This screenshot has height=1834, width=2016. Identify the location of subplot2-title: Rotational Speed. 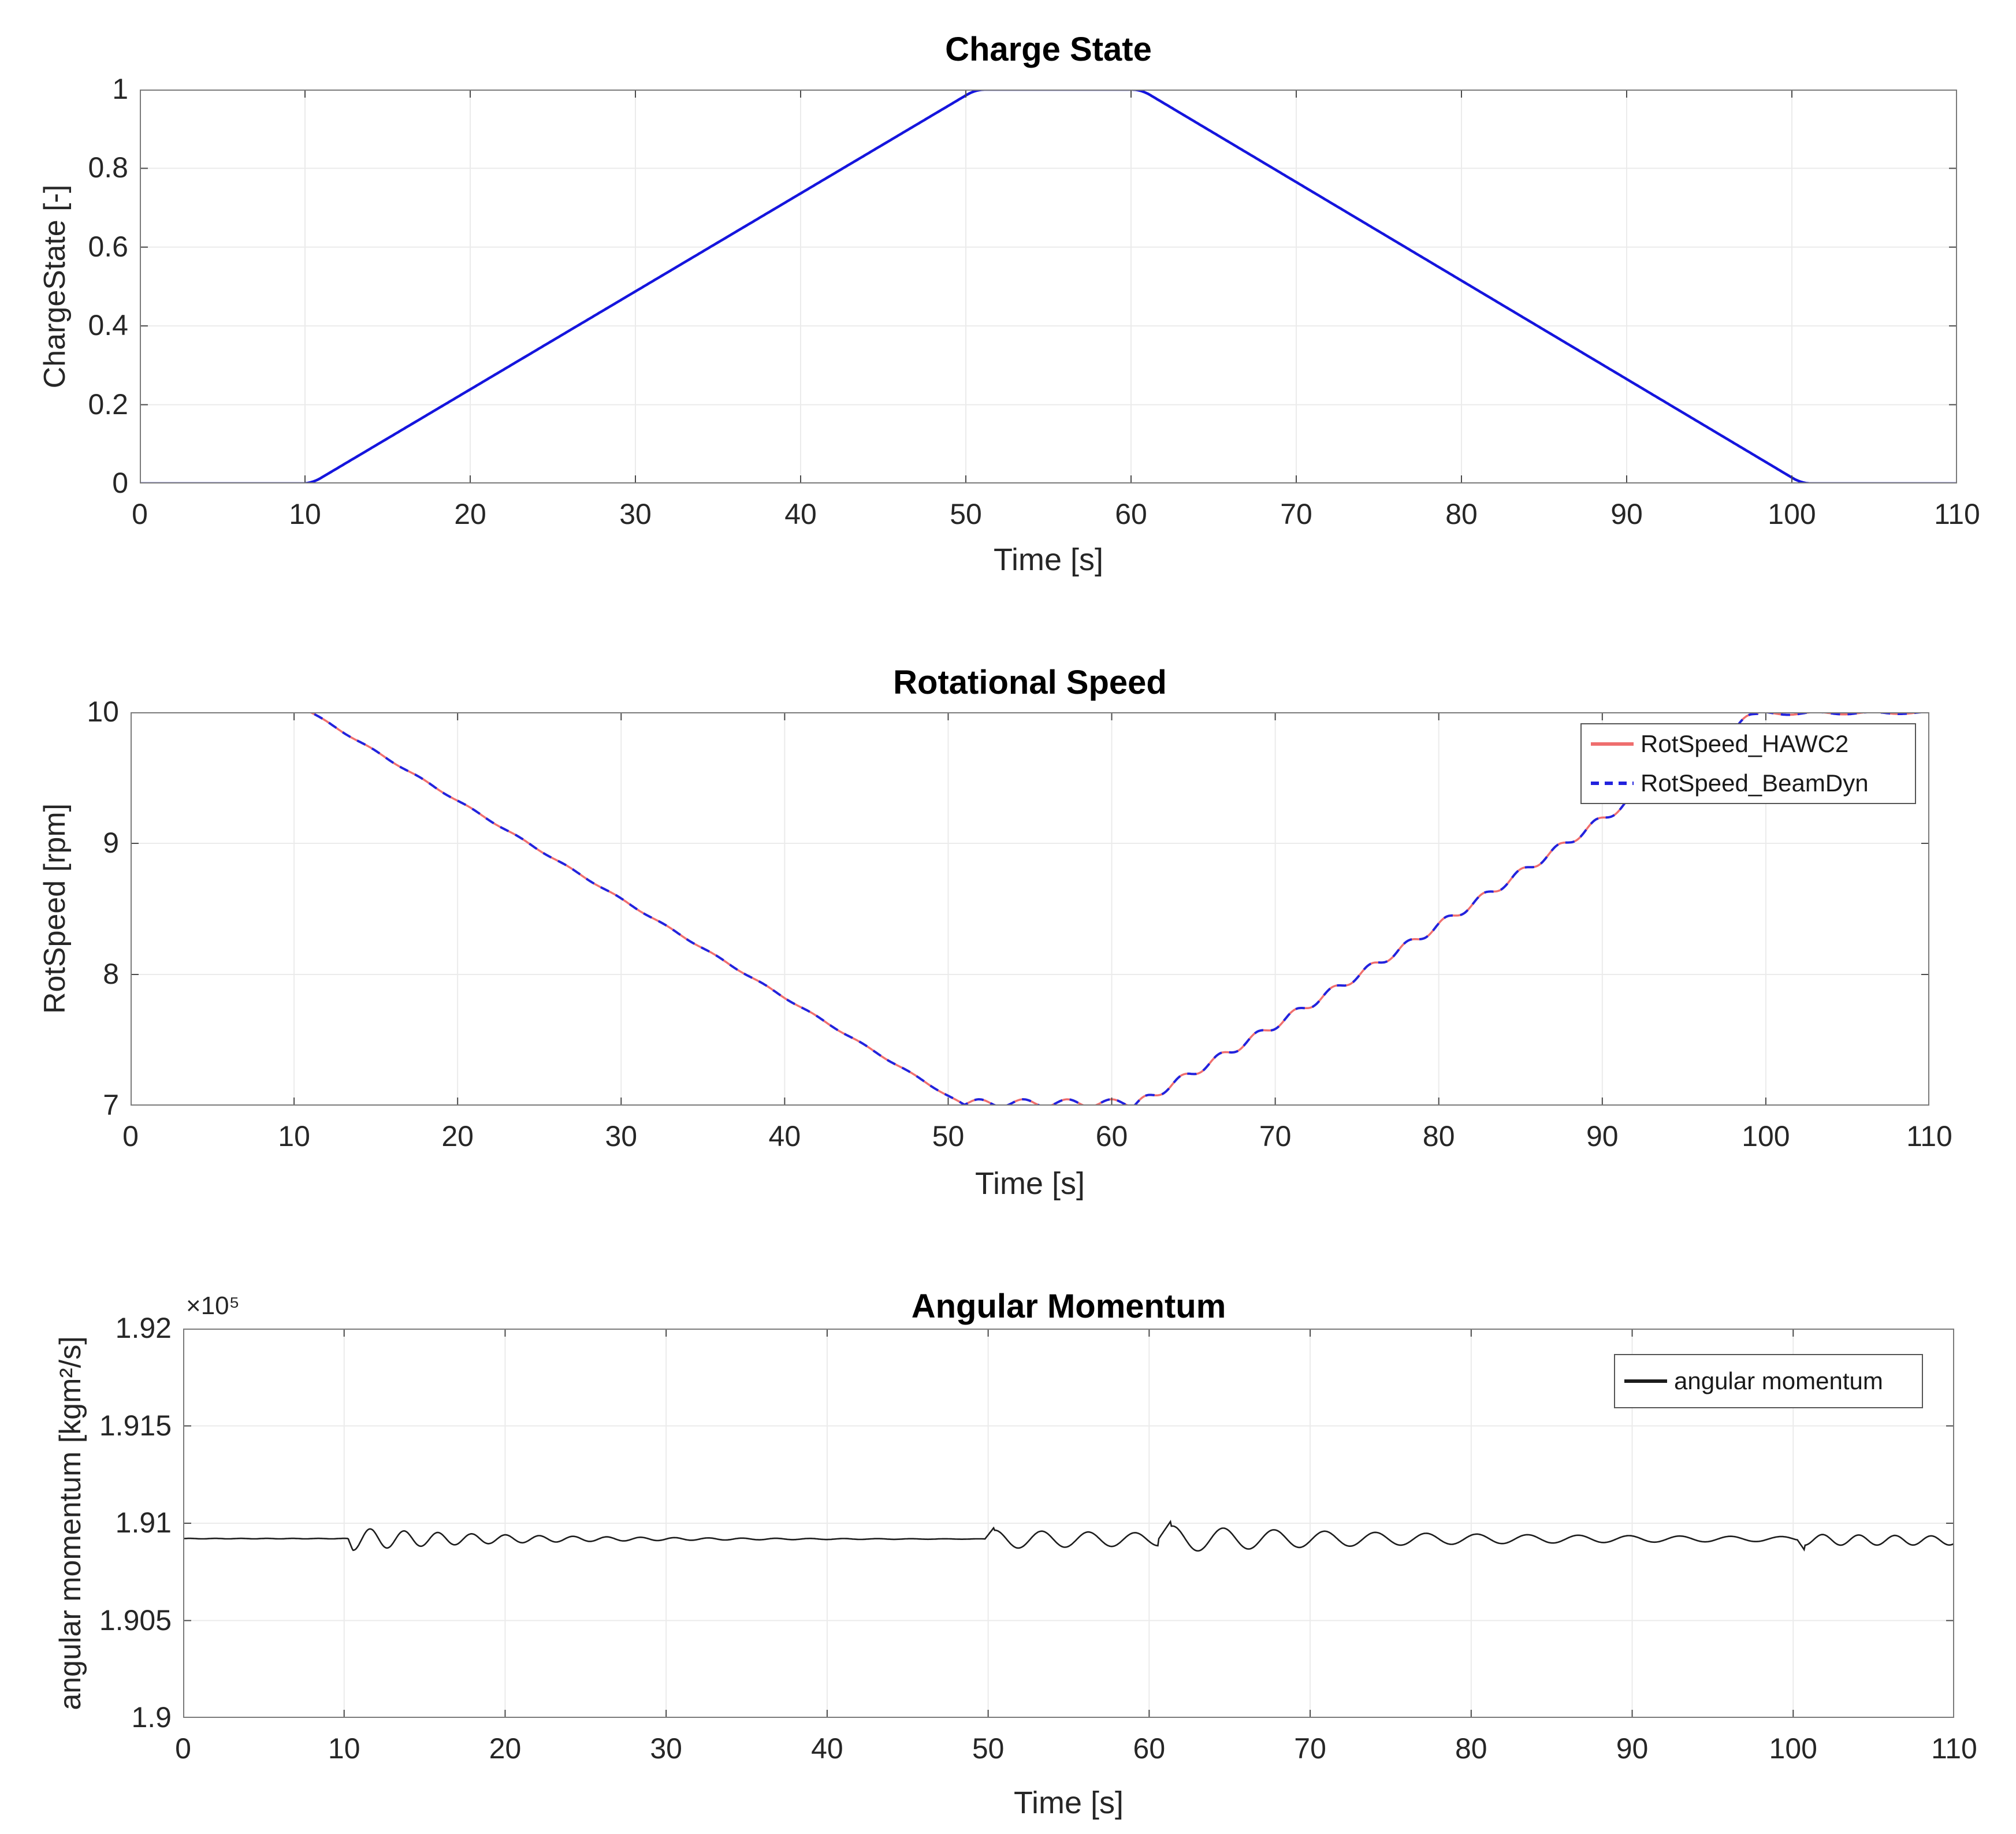
(1030, 682).